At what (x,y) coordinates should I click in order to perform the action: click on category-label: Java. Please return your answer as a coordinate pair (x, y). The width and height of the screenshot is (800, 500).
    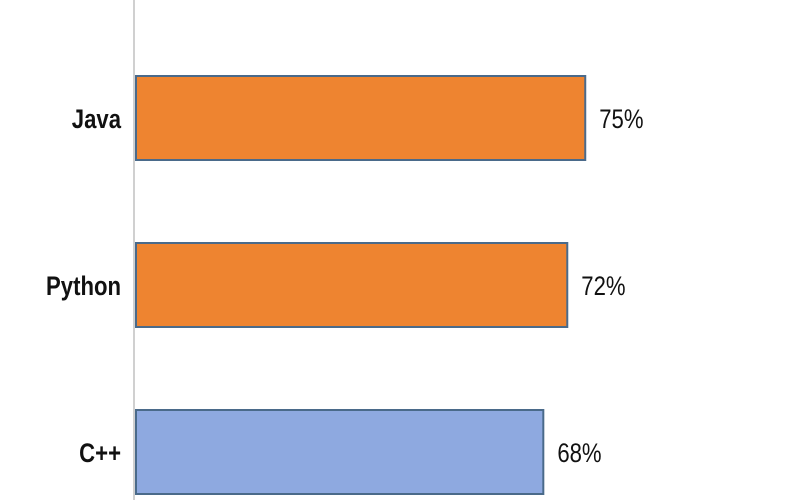
    Looking at the image, I should click on (96, 120).